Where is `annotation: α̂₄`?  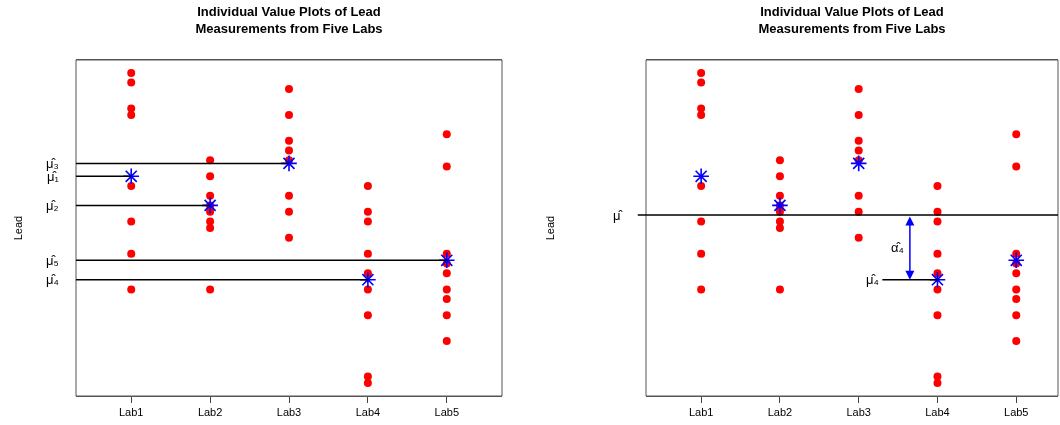
annotation: α̂₄ is located at coordinates (897, 247).